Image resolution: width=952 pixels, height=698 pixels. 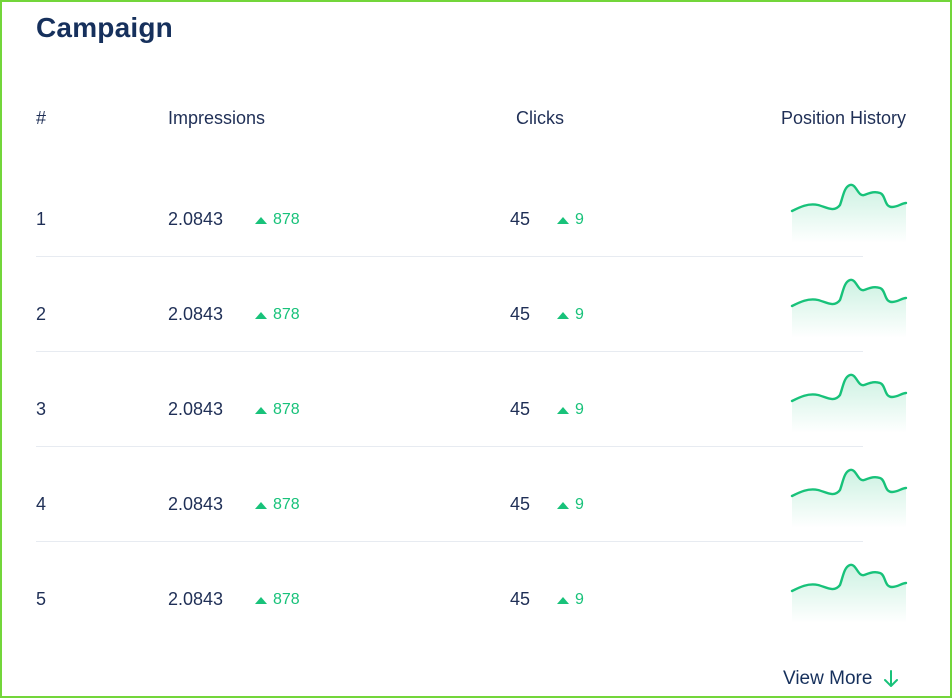 I want to click on row-number: 5, so click(x=41, y=599).